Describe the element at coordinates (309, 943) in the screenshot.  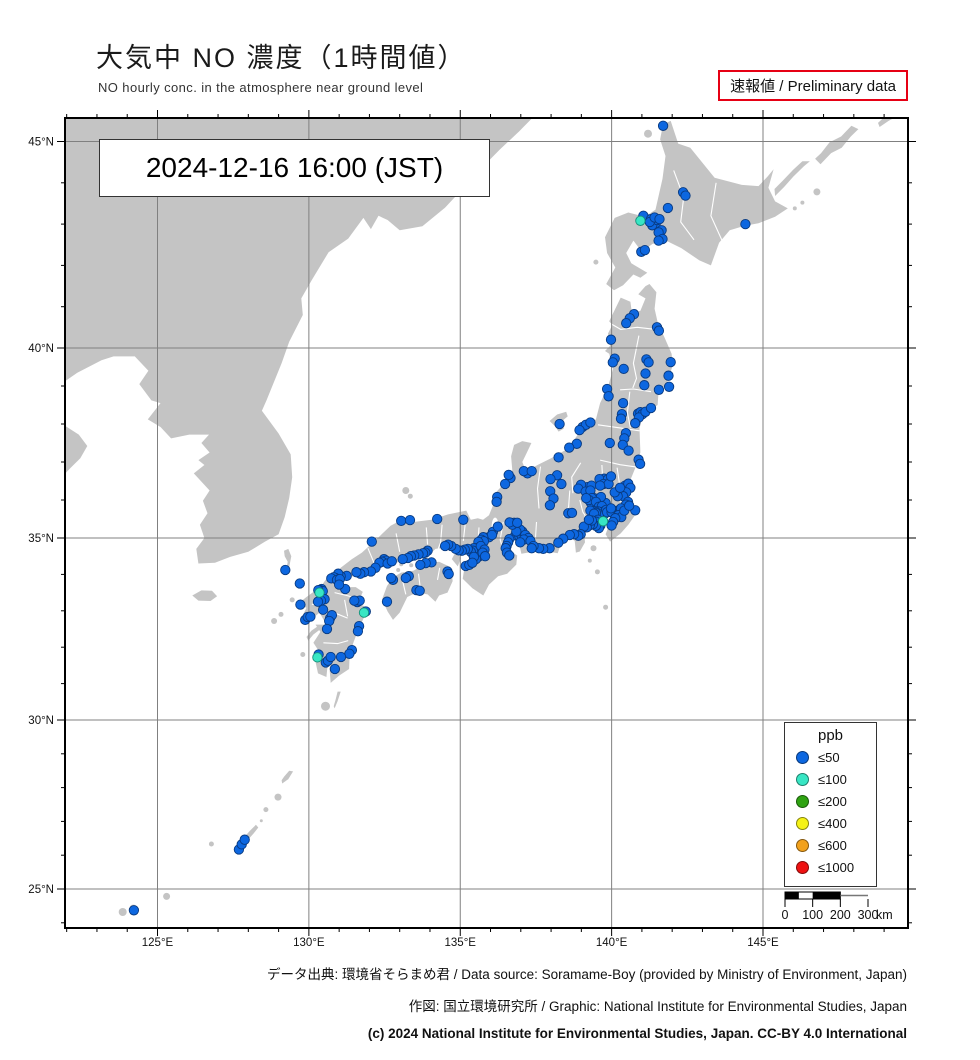
I see `lon-axis-label: 130°E` at that location.